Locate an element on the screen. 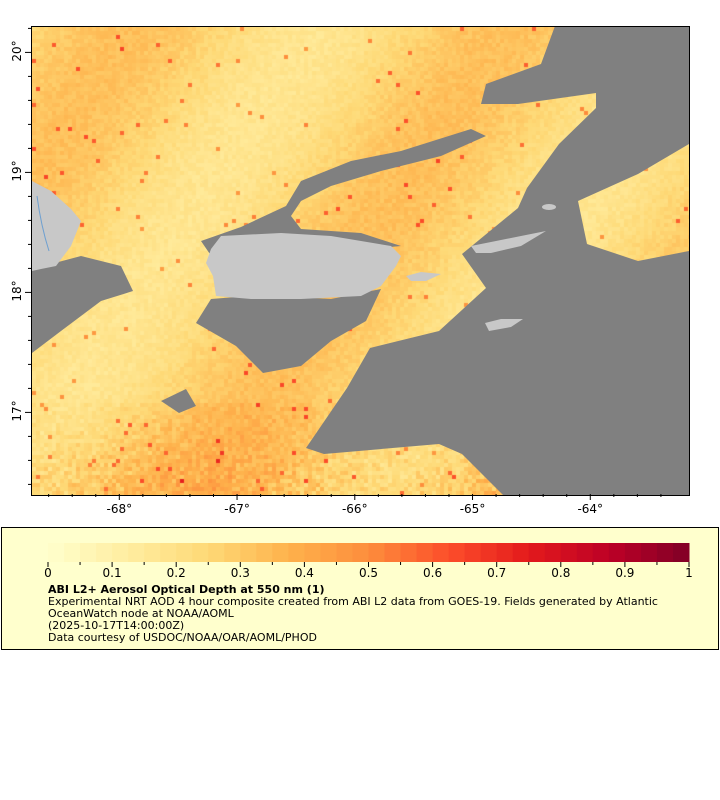 This screenshot has width=720, height=800. no-data-north-channel is located at coordinates (343, 196).